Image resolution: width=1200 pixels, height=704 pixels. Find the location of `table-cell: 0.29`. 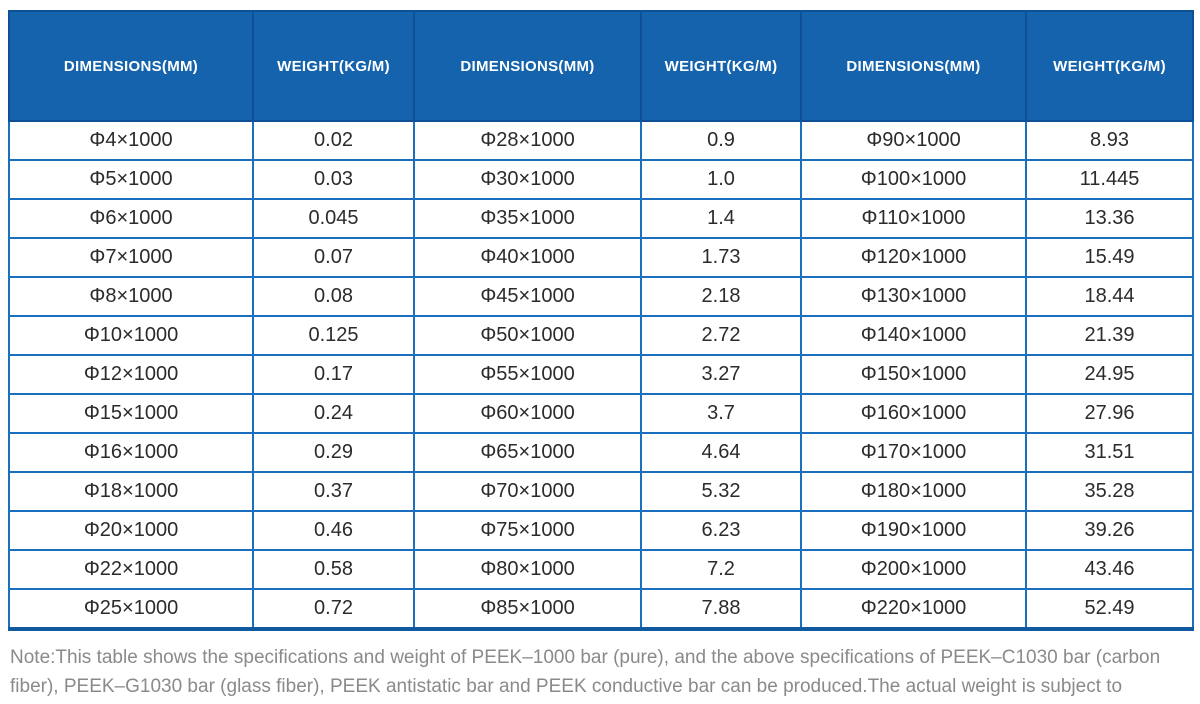

table-cell: 0.29 is located at coordinates (333, 452).